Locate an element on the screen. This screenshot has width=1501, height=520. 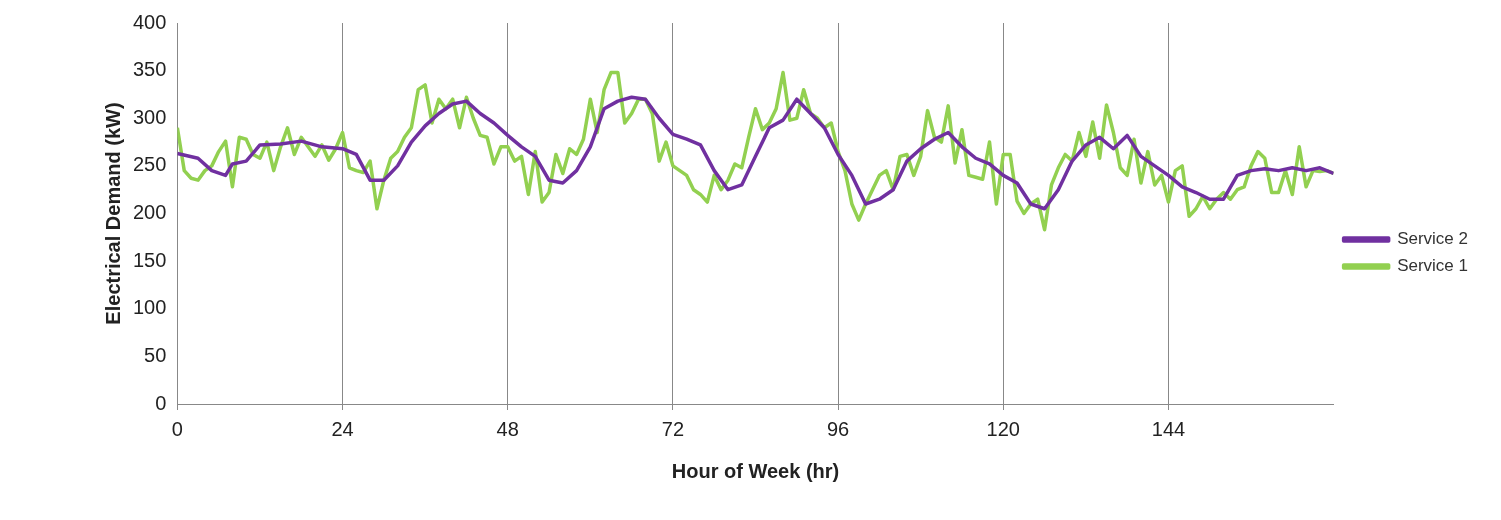
y-tick-label: 300 is located at coordinates (149, 116).